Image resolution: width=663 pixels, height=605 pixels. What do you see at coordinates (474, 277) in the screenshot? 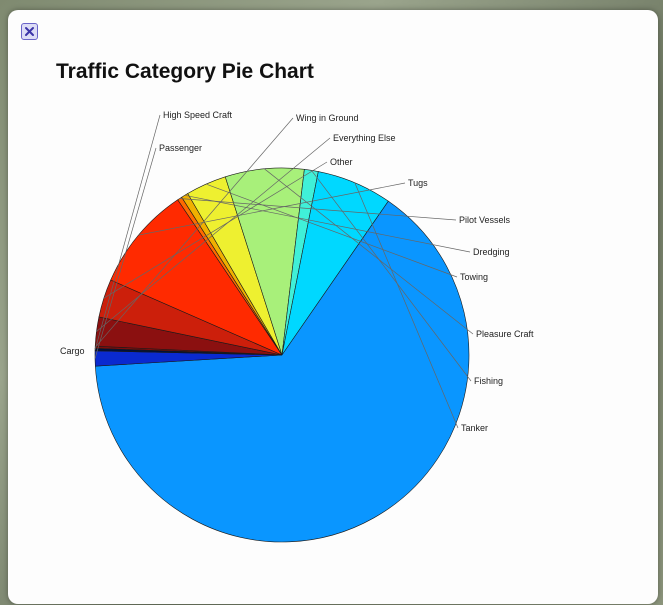
I see `slice-label: Towing` at bounding box center [474, 277].